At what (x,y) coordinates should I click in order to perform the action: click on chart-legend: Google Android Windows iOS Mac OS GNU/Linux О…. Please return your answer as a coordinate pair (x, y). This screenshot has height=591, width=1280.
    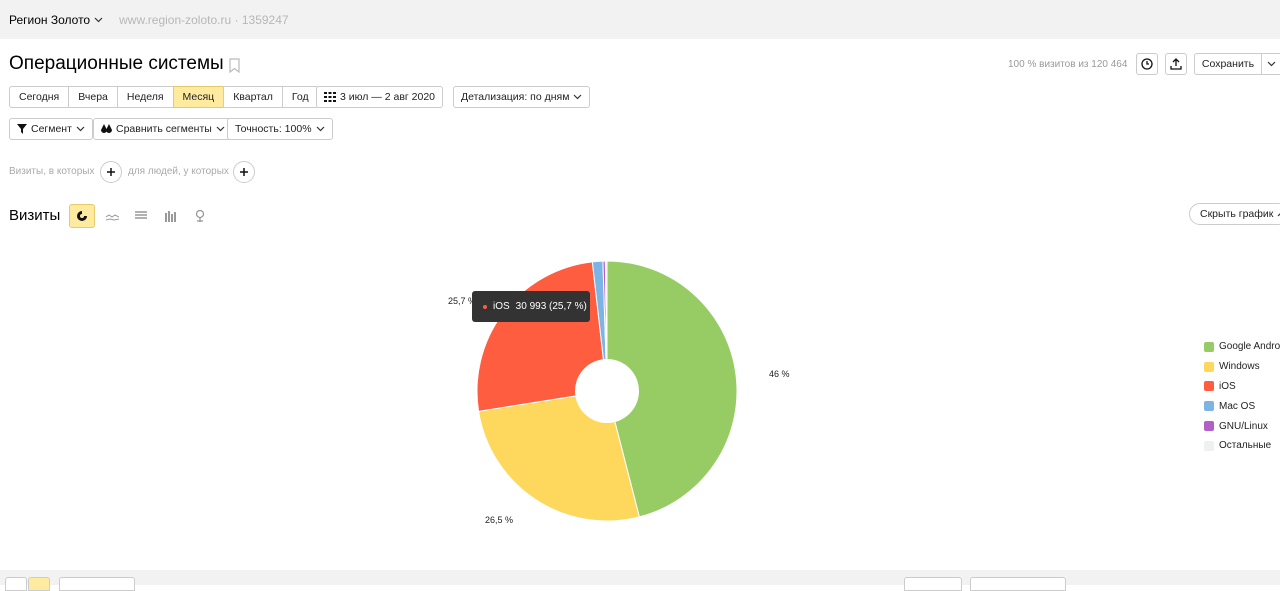
    Looking at the image, I should click on (1242, 396).